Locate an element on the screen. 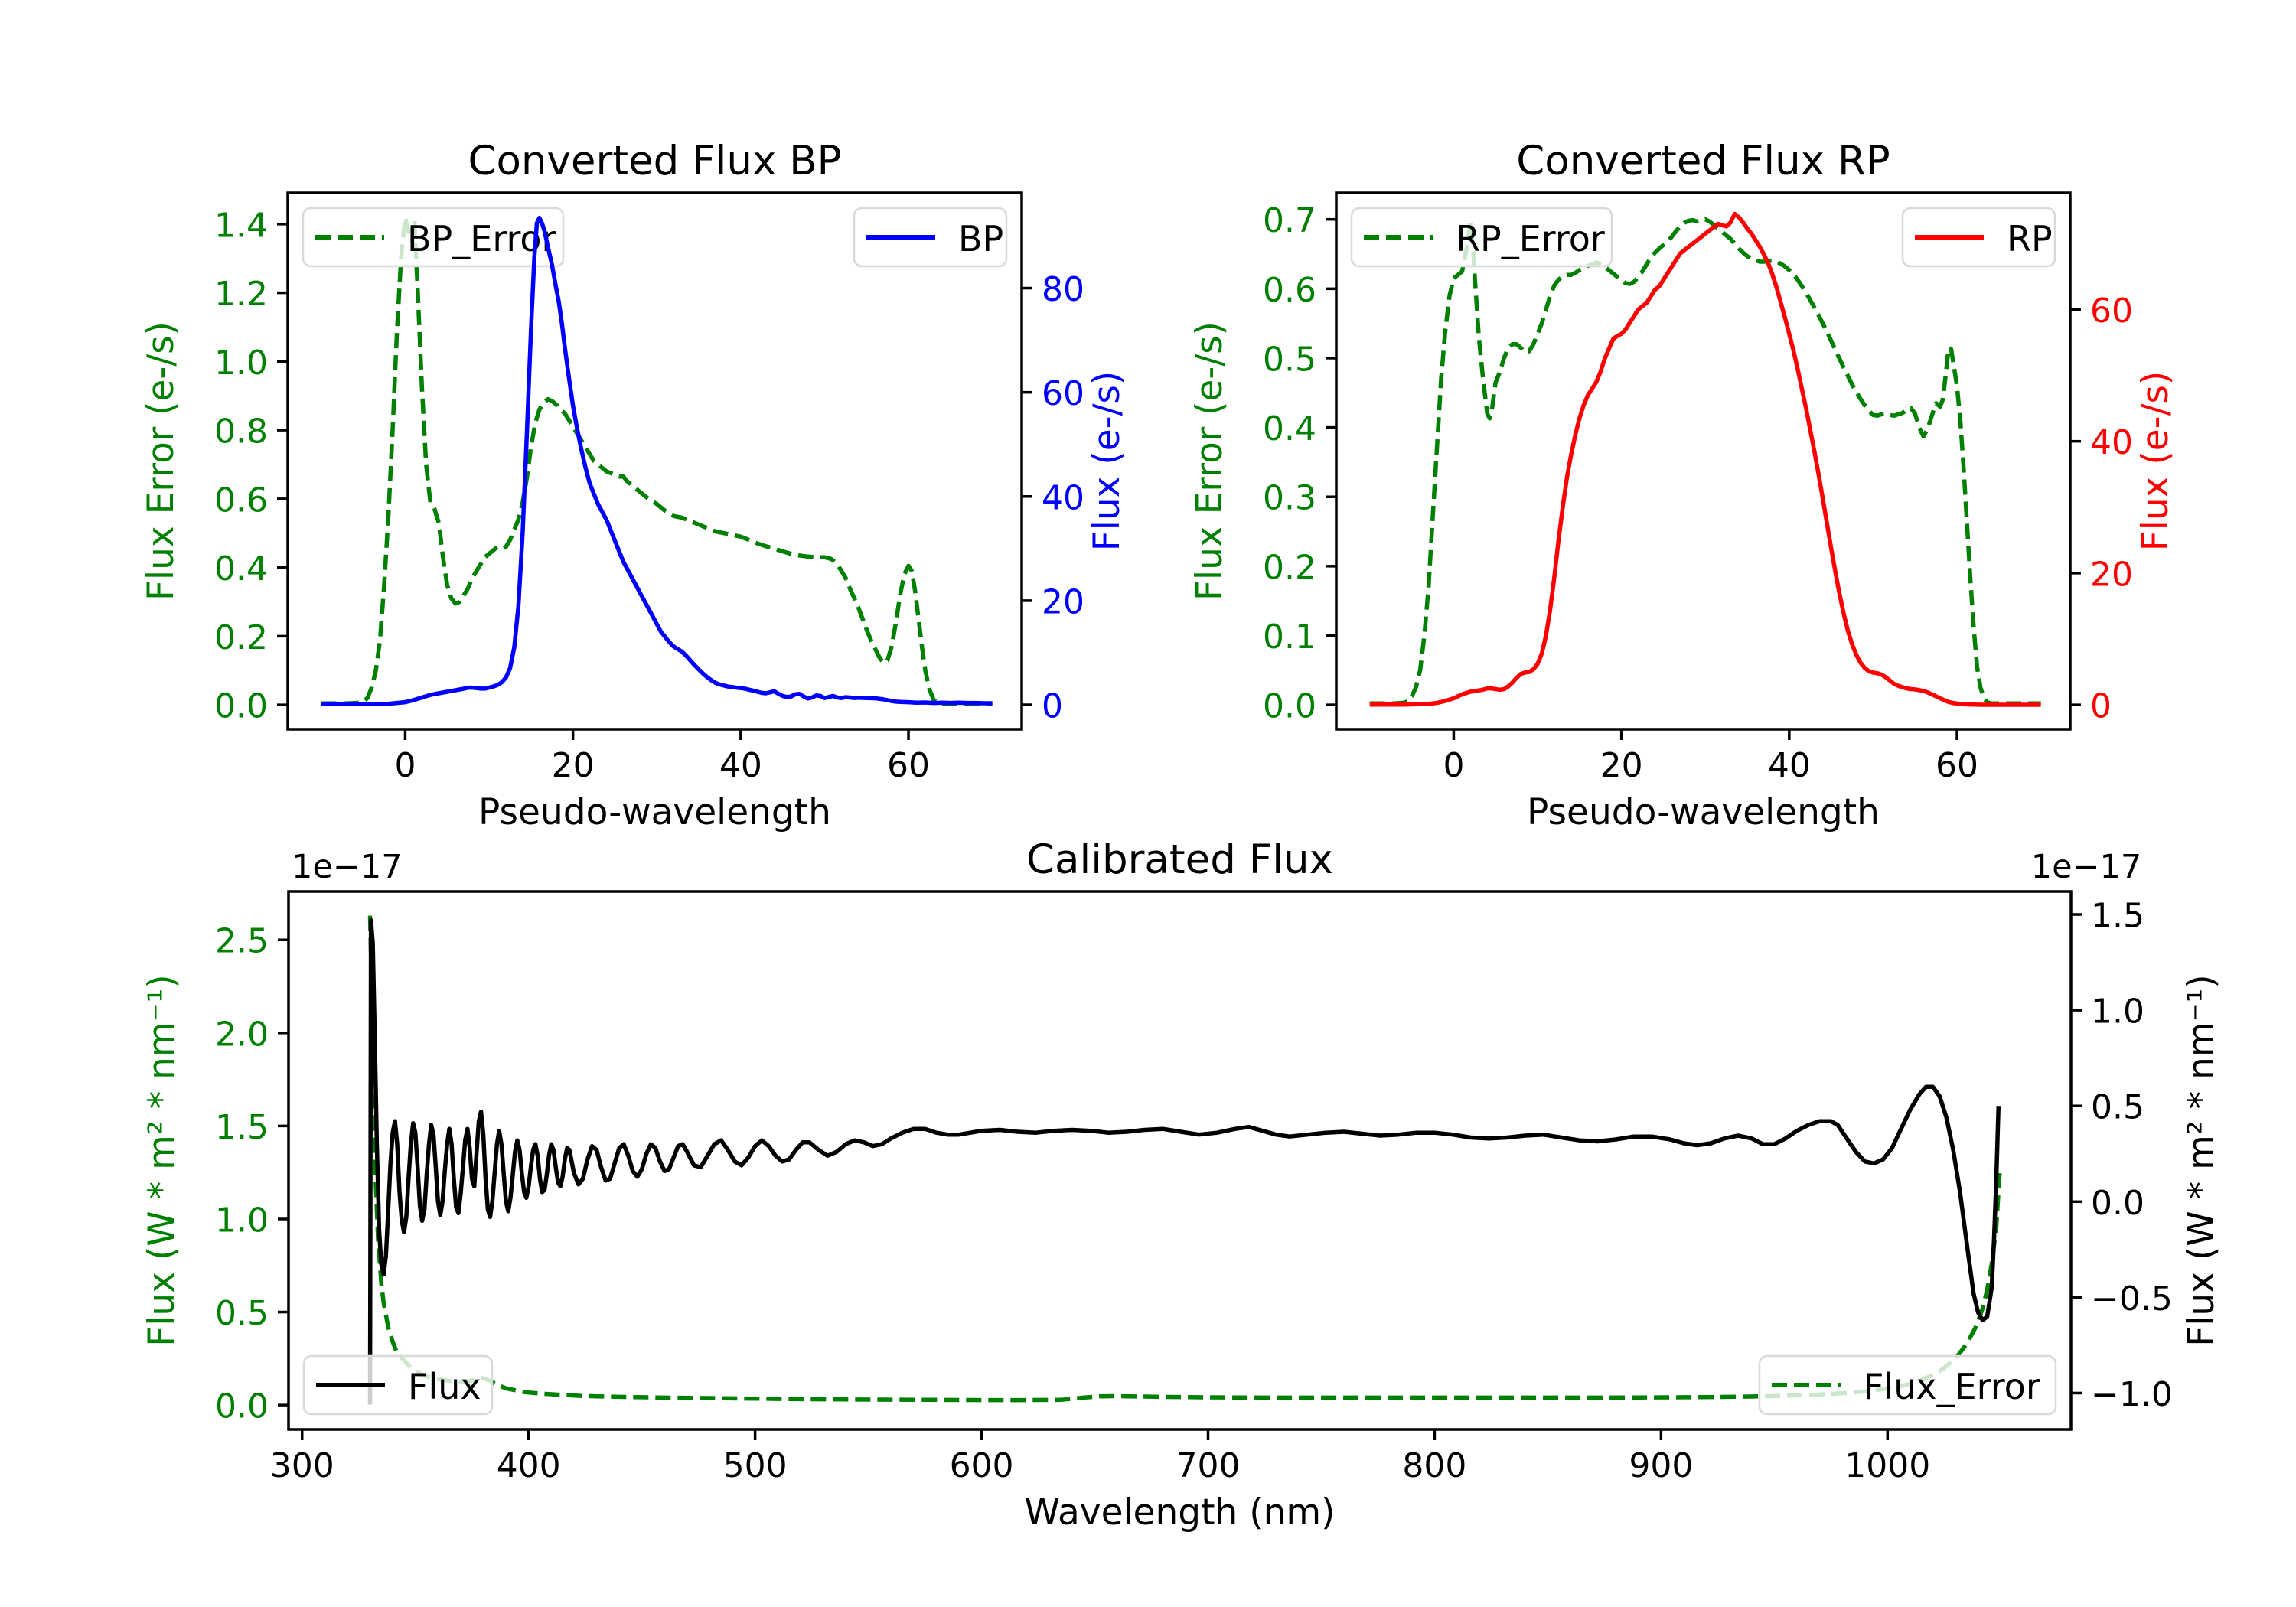 The width and height of the screenshot is (2296, 1607). x-tick-label: 400 is located at coordinates (529, 1465).